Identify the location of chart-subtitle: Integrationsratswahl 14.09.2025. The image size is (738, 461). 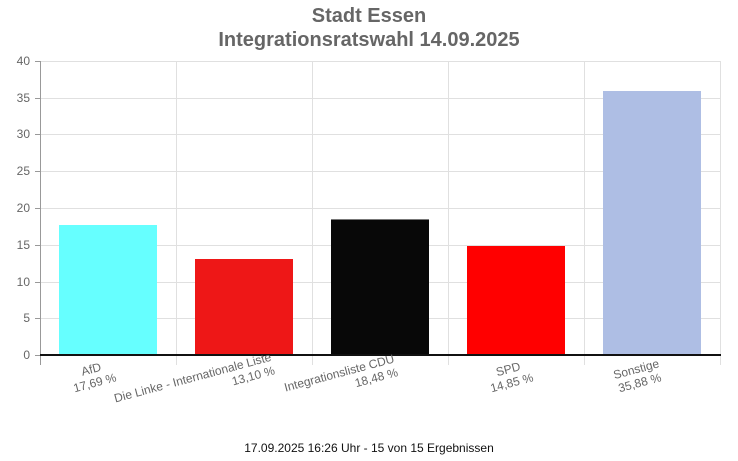
(369, 40).